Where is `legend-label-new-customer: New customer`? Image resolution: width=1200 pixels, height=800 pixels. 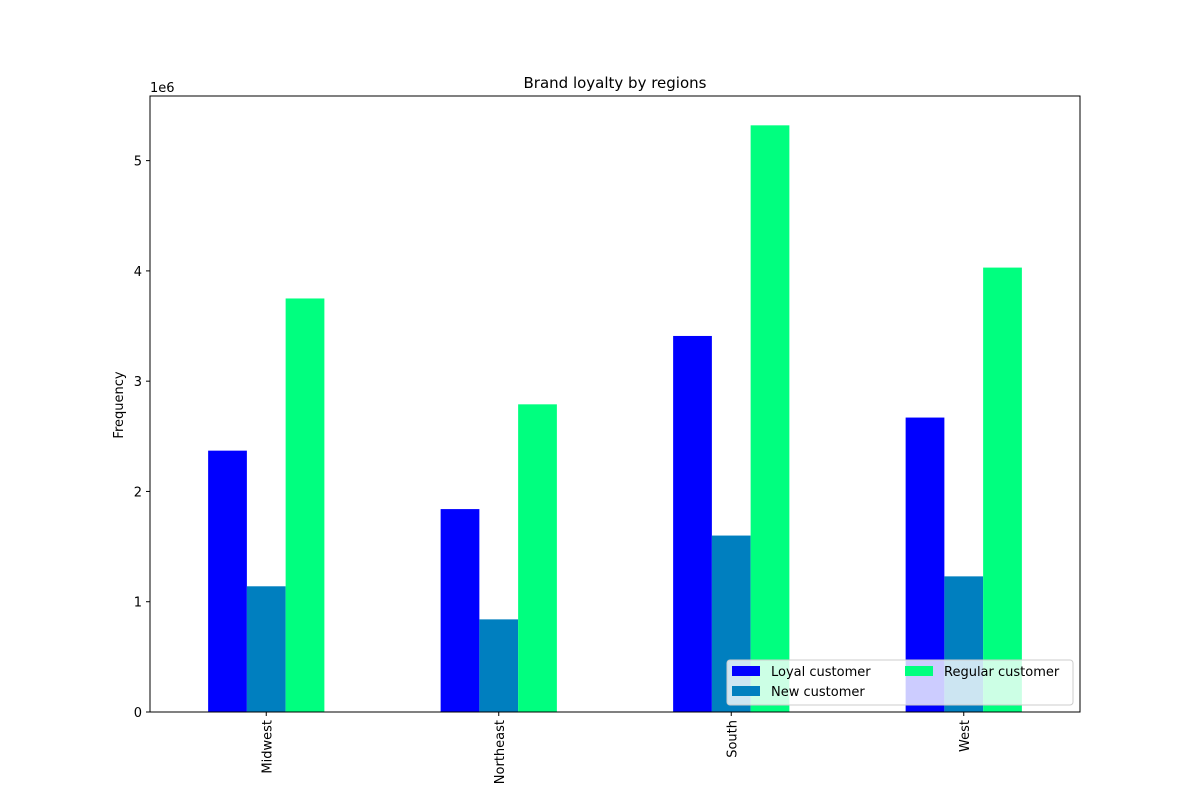
legend-label-new-customer: New customer is located at coordinates (818, 692).